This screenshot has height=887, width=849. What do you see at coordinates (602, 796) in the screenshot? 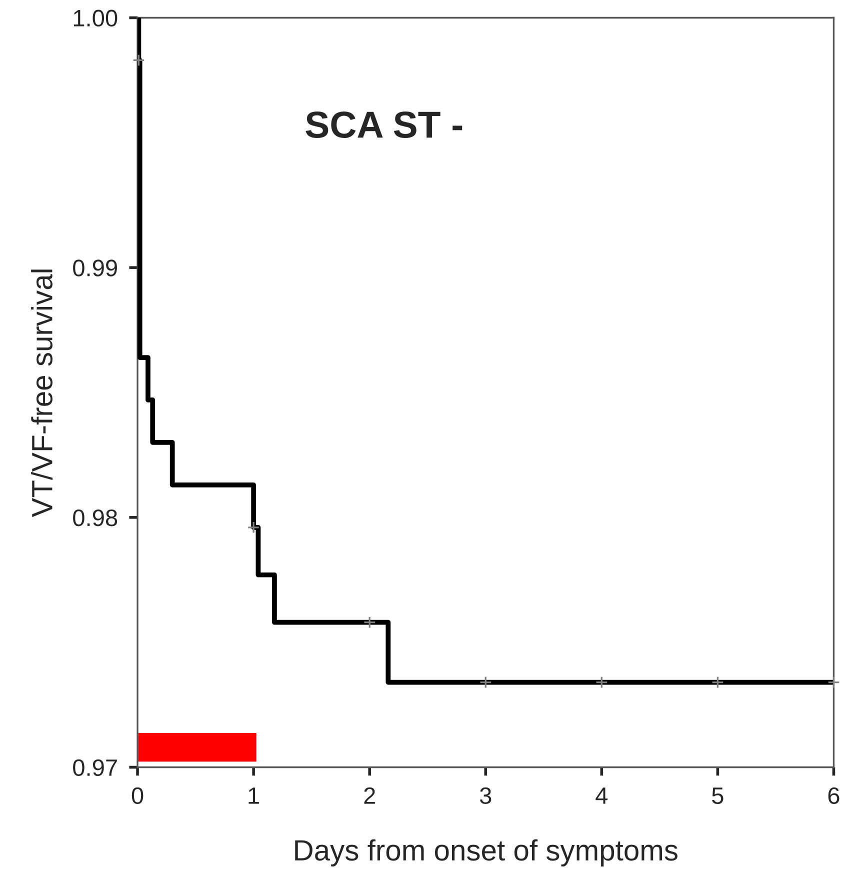
I see `x-tick-label: 4` at bounding box center [602, 796].